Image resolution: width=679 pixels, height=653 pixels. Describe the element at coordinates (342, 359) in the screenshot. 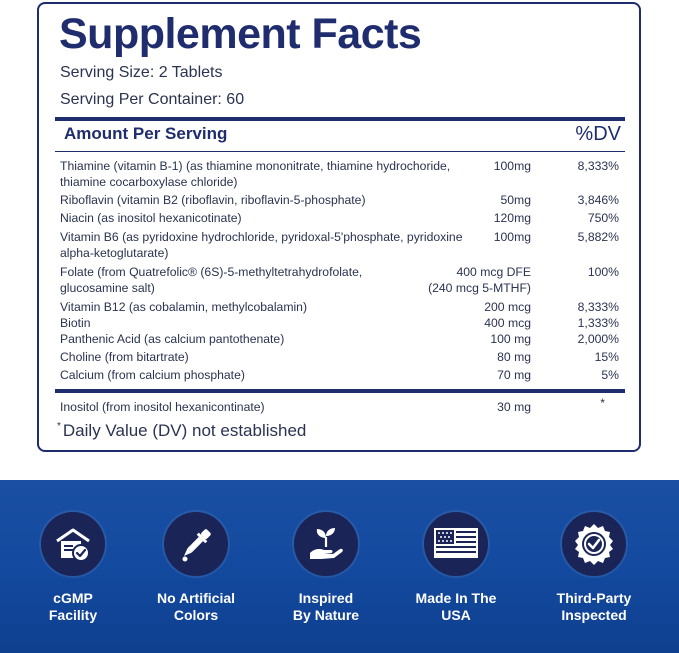

I see `nutrient-row: Choline (from bitartrate) 80 mg 15%` at that location.